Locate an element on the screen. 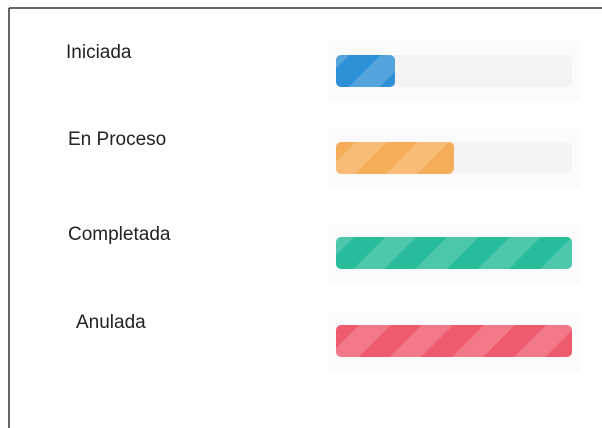 Image resolution: width=602 pixels, height=428 pixels. status-label: Anulada is located at coordinates (111, 322).